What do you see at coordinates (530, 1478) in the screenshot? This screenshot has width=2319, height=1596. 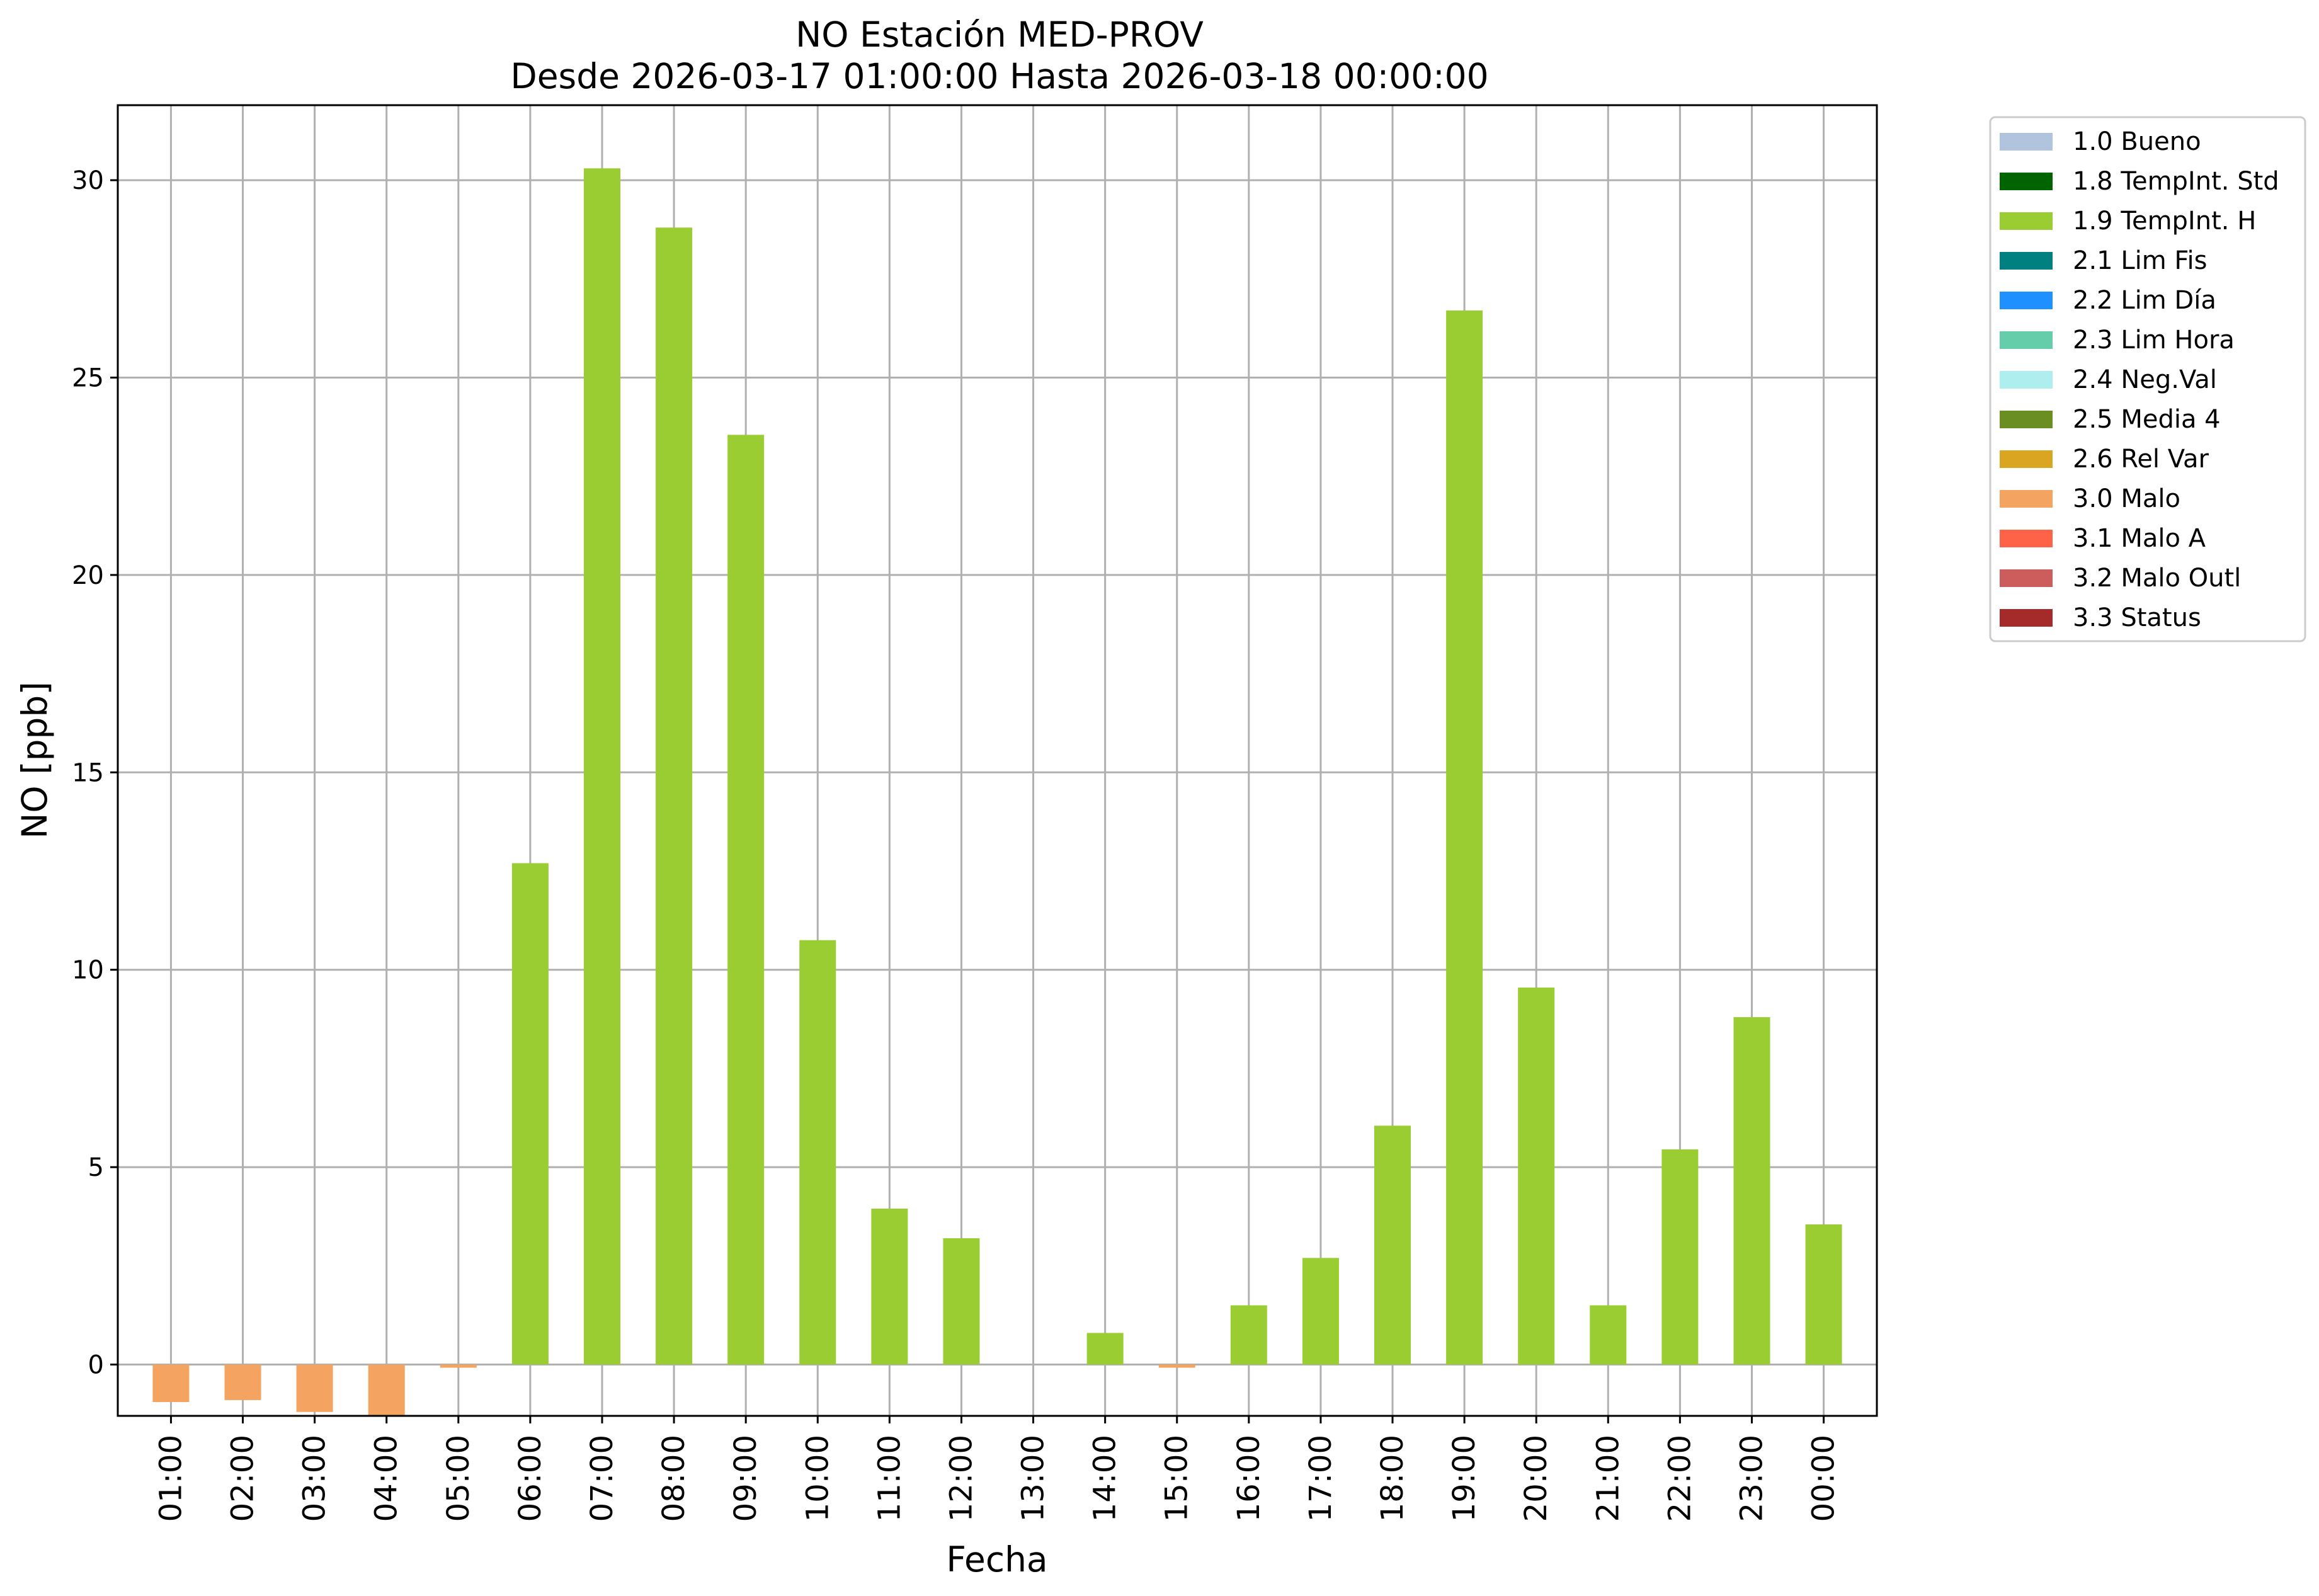 I see `x-tick-label: 06:00` at bounding box center [530, 1478].